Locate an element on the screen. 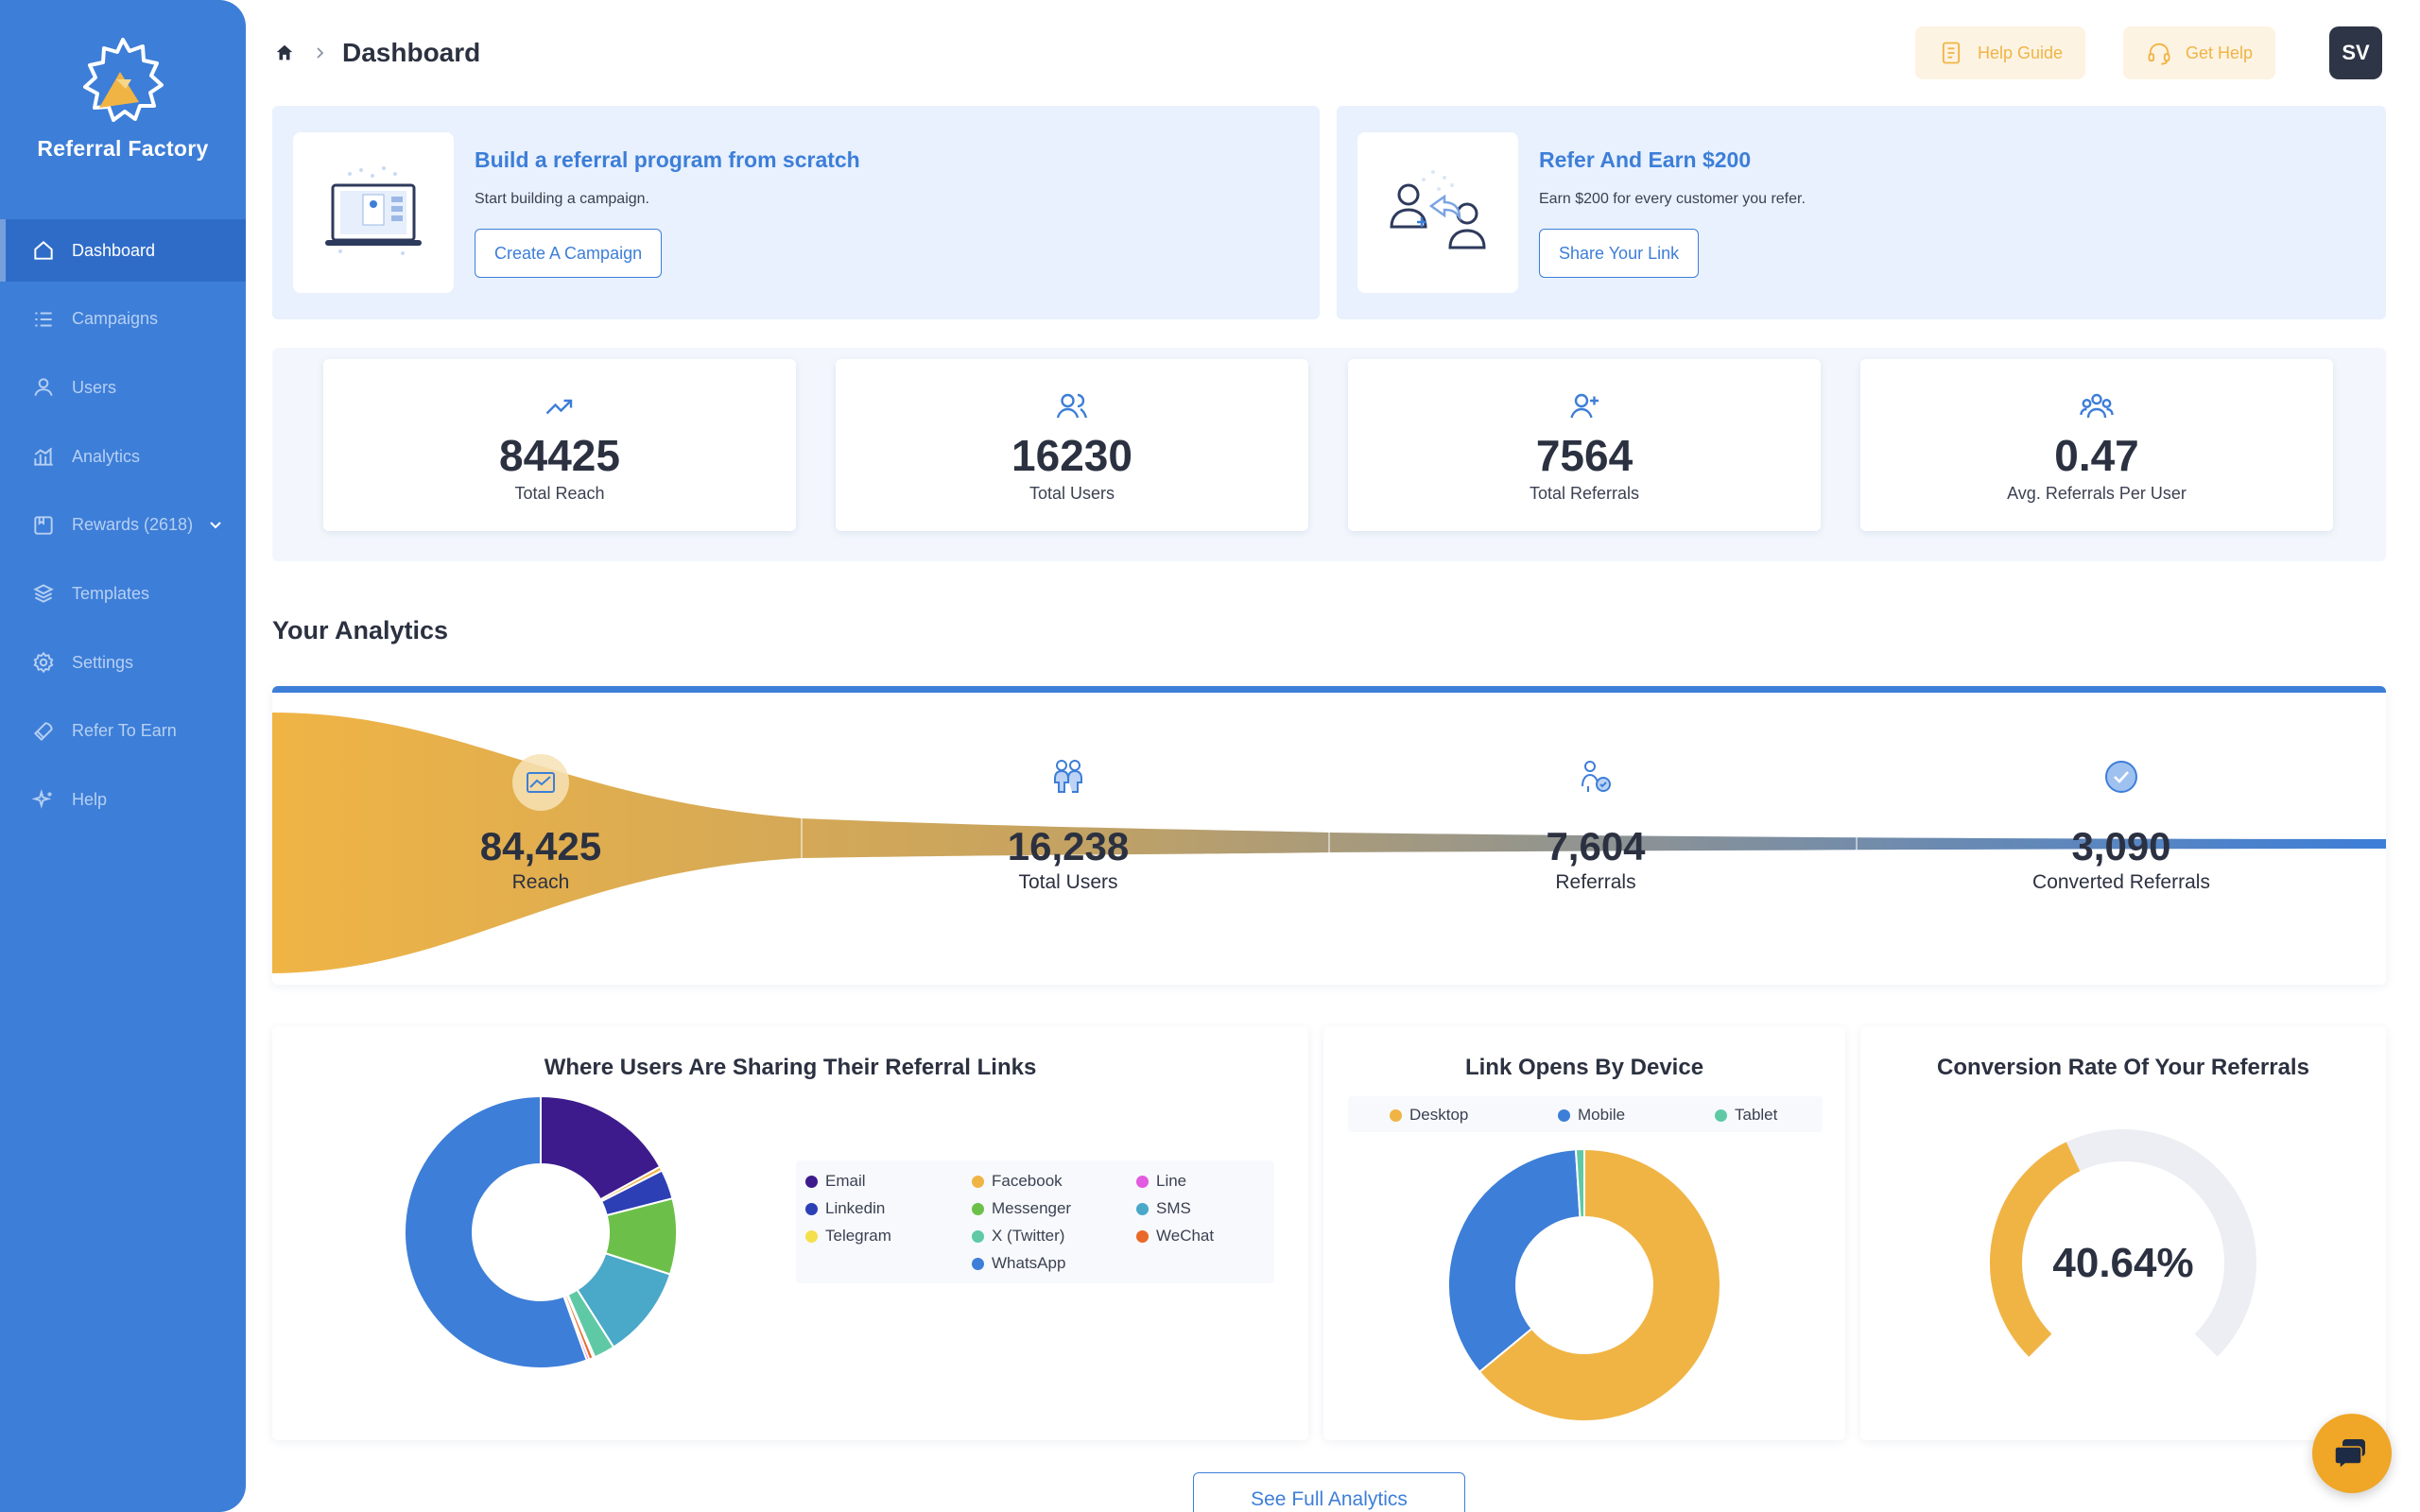 This screenshot has width=2420, height=1512. legend-item-sms: SMS is located at coordinates (1163, 1208).